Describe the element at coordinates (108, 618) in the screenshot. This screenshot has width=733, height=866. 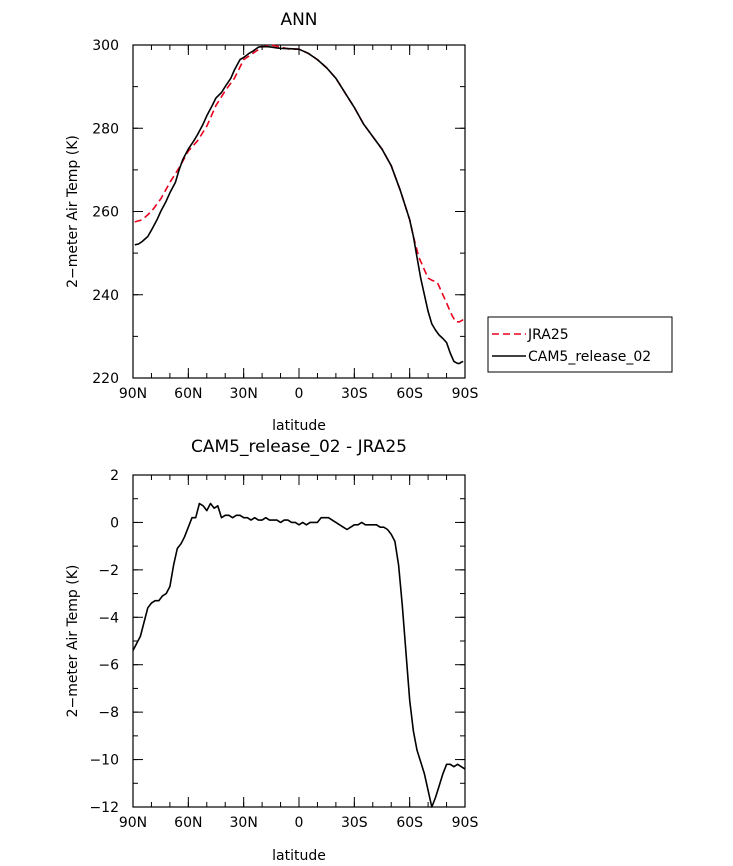
I see `y-tick-label: −4` at that location.